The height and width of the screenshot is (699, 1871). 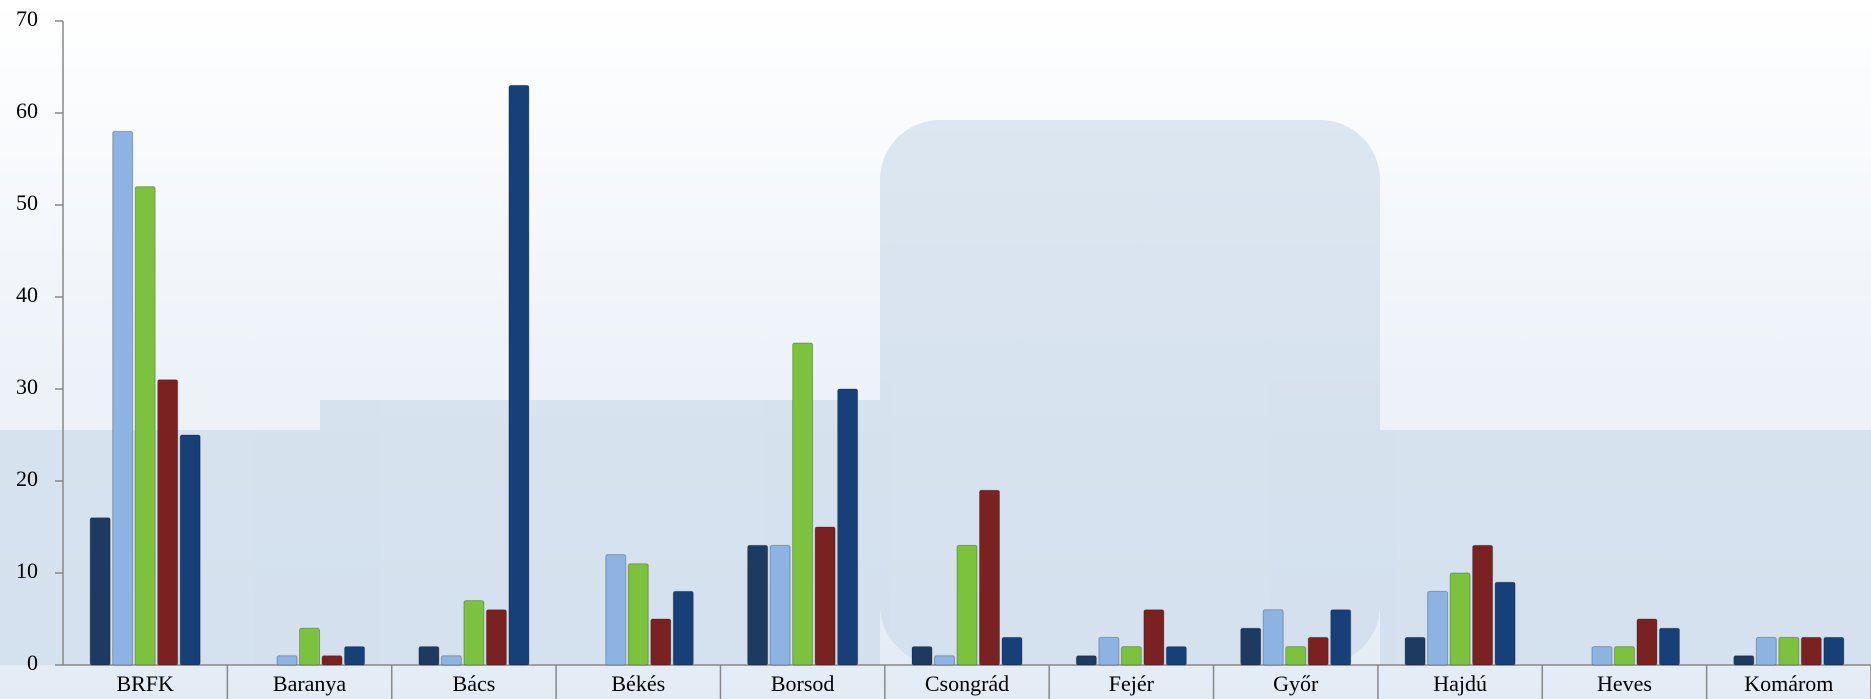 What do you see at coordinates (32, 662) in the screenshot?
I see `y-tick-label: 0` at bounding box center [32, 662].